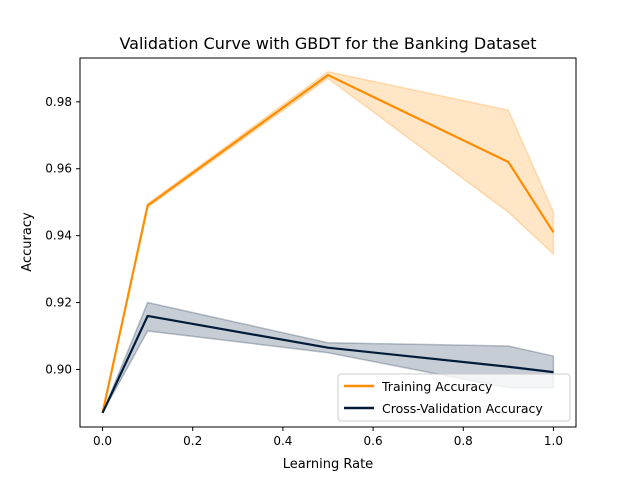 This screenshot has height=480, width=640. Describe the element at coordinates (192, 441) in the screenshot. I see `x-tick-label: 0.2` at that location.